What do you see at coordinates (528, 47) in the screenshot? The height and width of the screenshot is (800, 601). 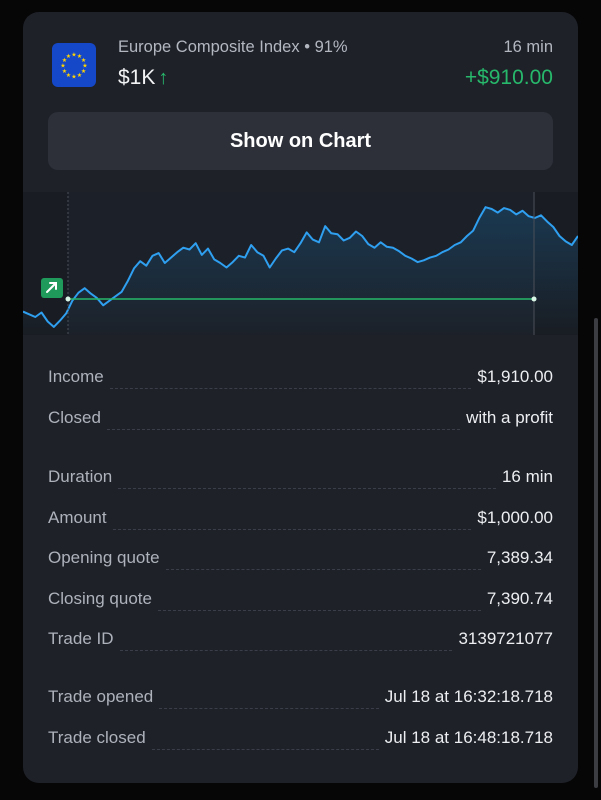 I see `trade-duration: 16 min` at bounding box center [528, 47].